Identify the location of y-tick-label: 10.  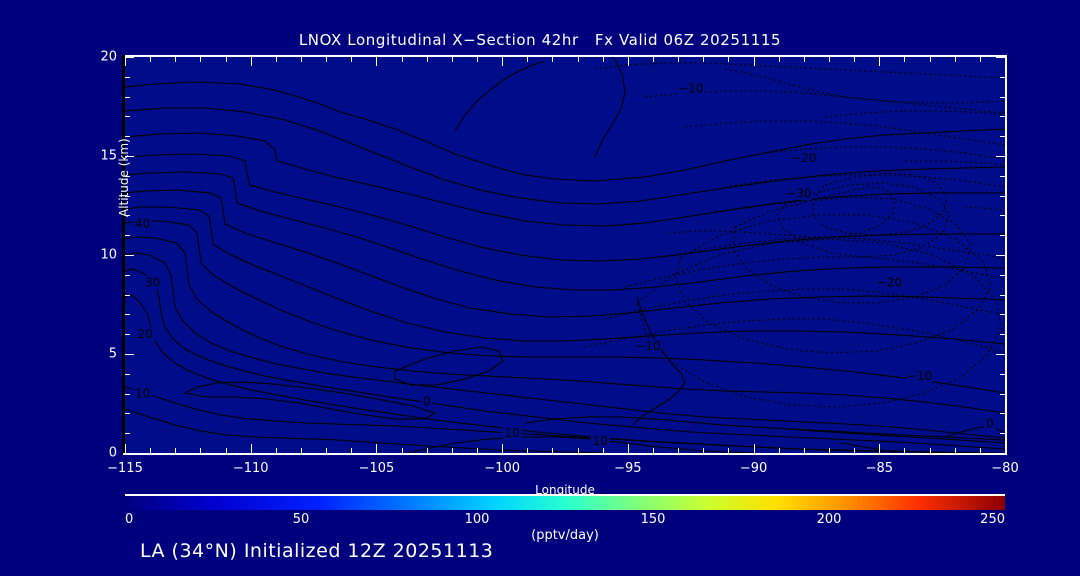
(108, 255).